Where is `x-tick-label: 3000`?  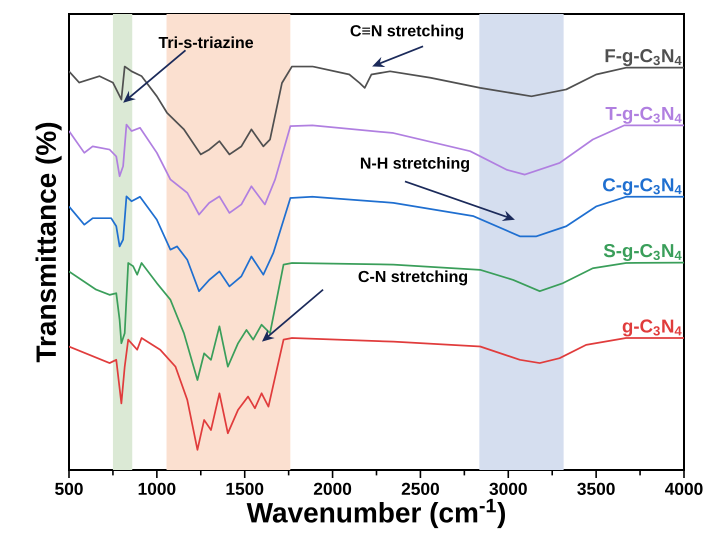
x-tick-label: 3000 is located at coordinates (508, 488).